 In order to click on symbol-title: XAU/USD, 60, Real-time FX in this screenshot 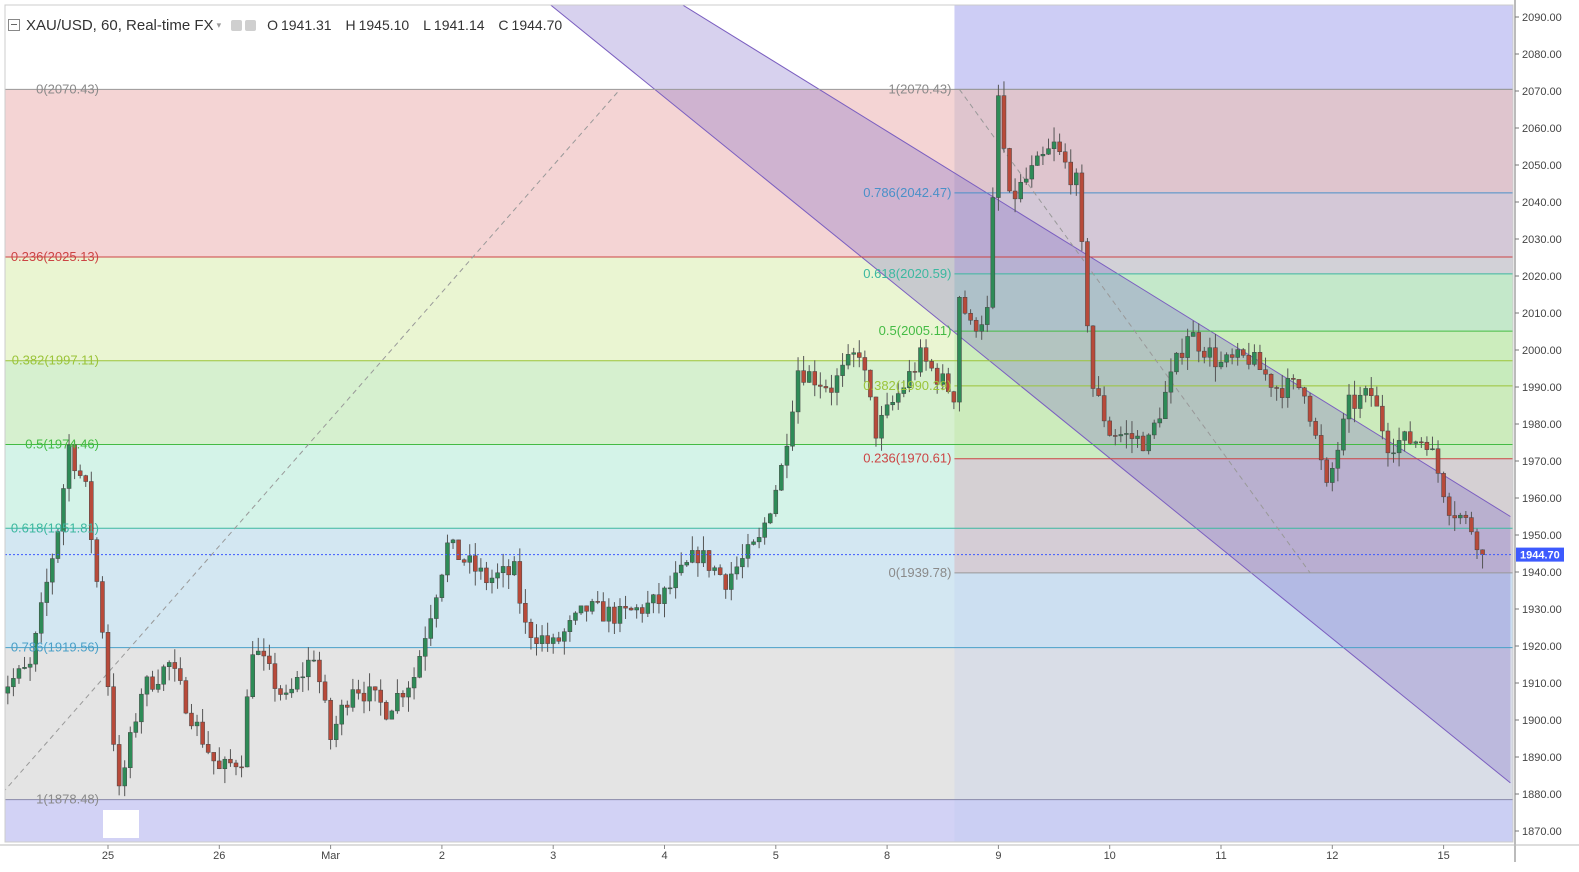, I will do `click(120, 25)`.